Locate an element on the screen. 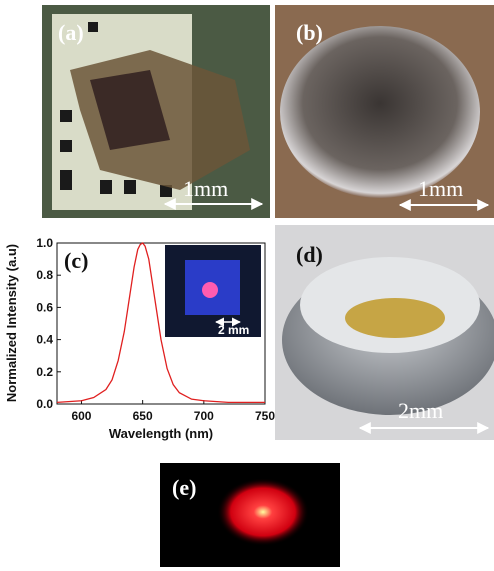 The width and height of the screenshot is (494, 571). panel-label: (c) is located at coordinates (76, 260).